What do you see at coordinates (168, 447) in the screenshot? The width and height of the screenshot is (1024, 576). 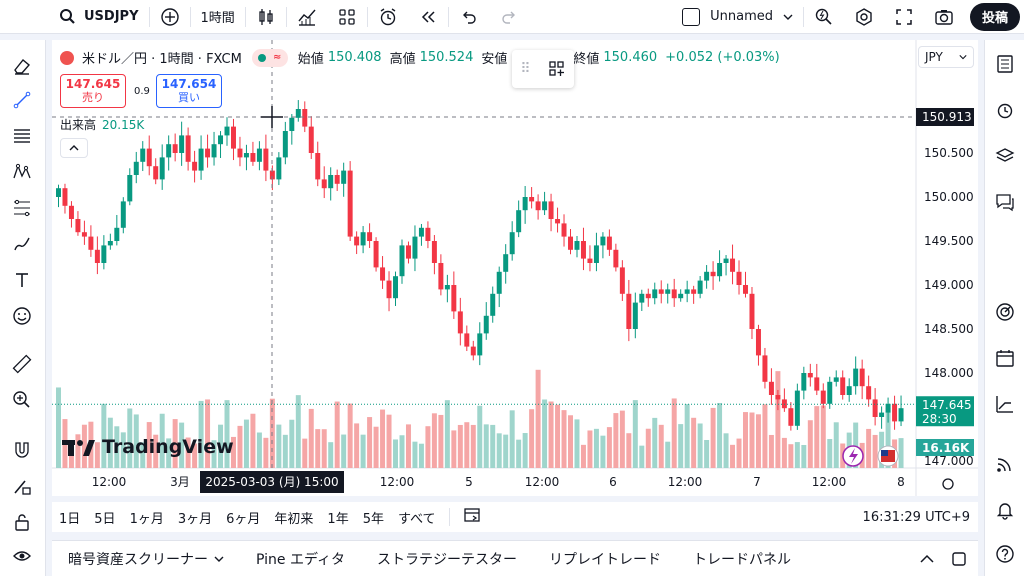 I see `logo-text: TradingView` at bounding box center [168, 447].